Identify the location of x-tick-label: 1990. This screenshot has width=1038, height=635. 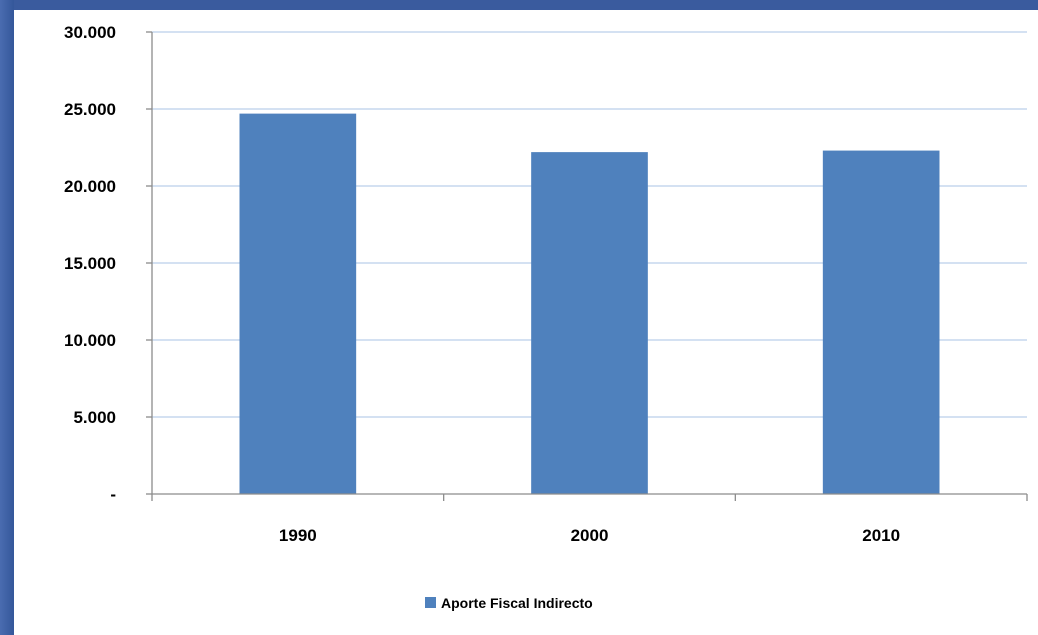
(298, 535).